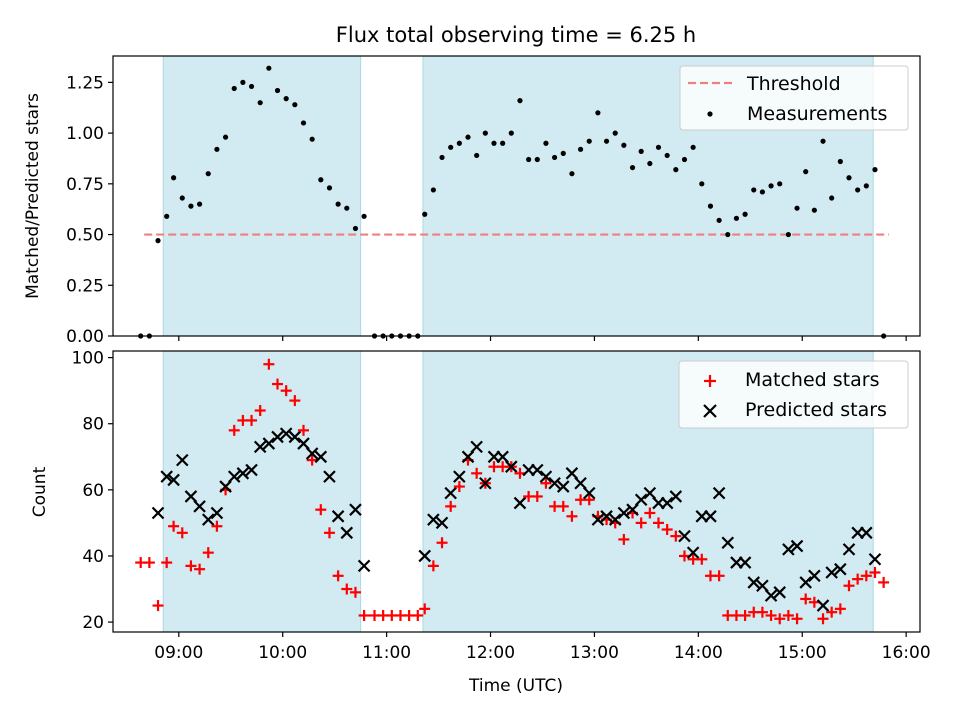 The image size is (960, 724). I want to click on y-tick-label: 0.25, so click(85, 286).